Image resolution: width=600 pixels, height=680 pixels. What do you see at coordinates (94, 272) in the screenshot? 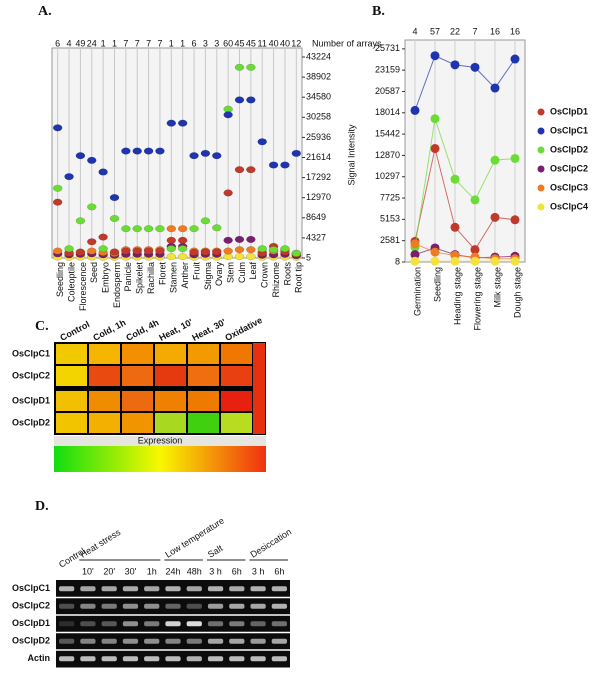
I see `x-tick-label: Seed` at bounding box center [94, 272].